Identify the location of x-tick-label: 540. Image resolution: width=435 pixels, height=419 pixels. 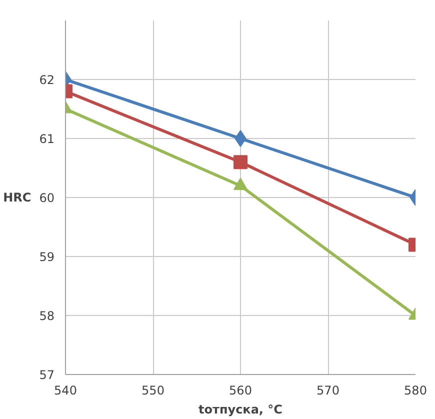
(65, 391).